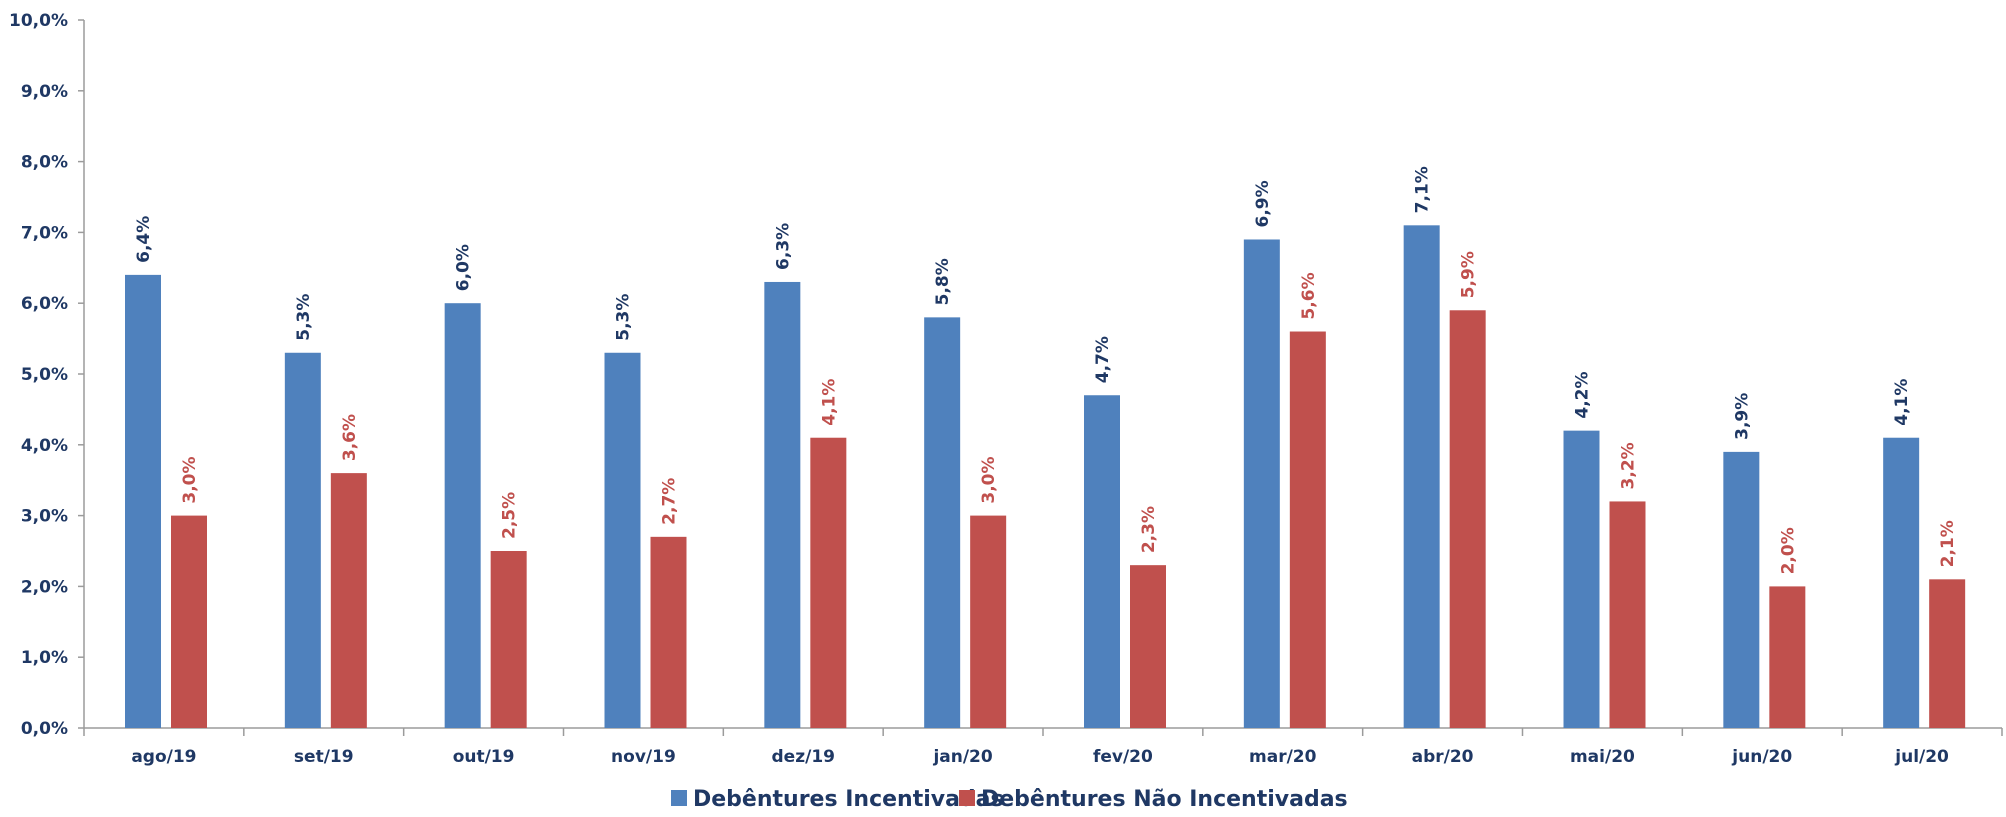 The image size is (2006, 817). What do you see at coordinates (1742, 416) in the screenshot?
I see `data-label: 3,9%` at bounding box center [1742, 416].